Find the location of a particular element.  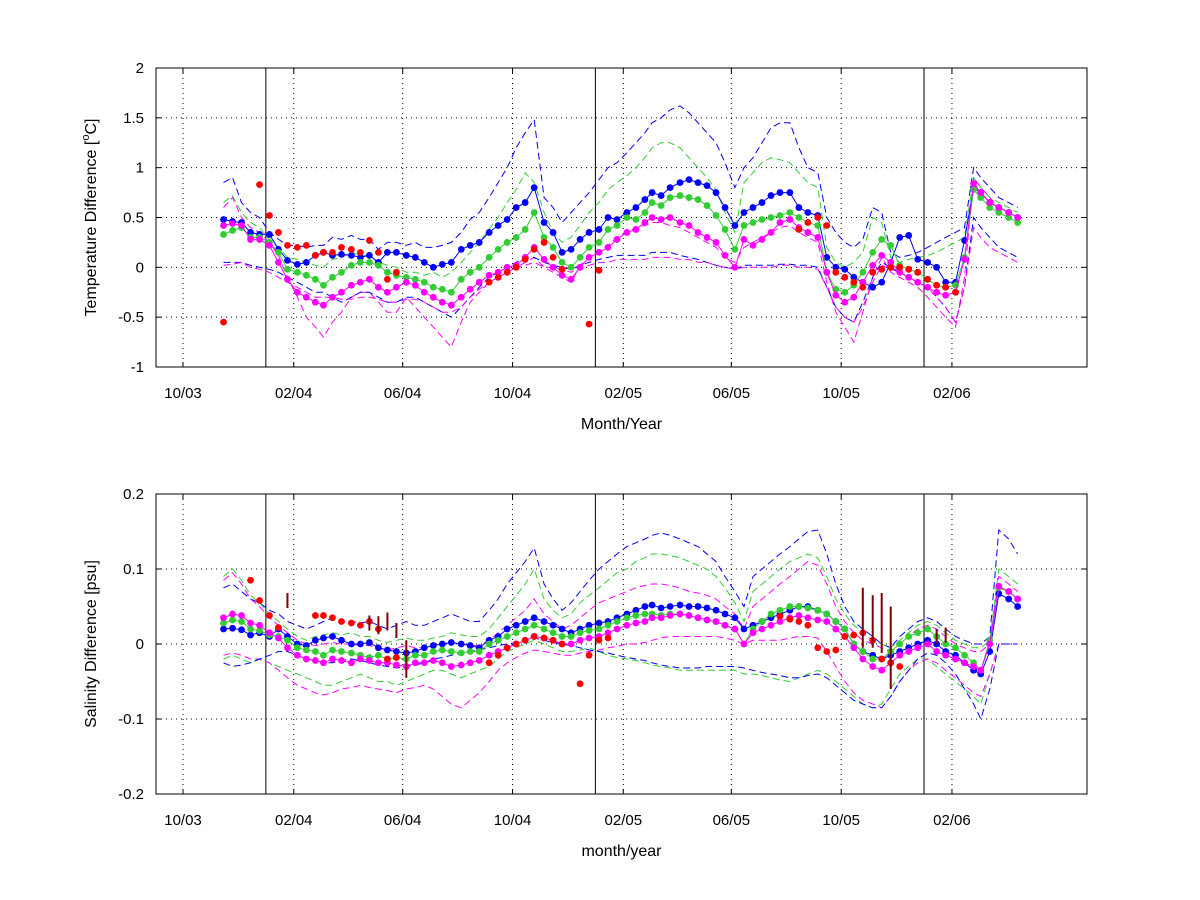

y-tick-label: -0.2 is located at coordinates (131, 794).